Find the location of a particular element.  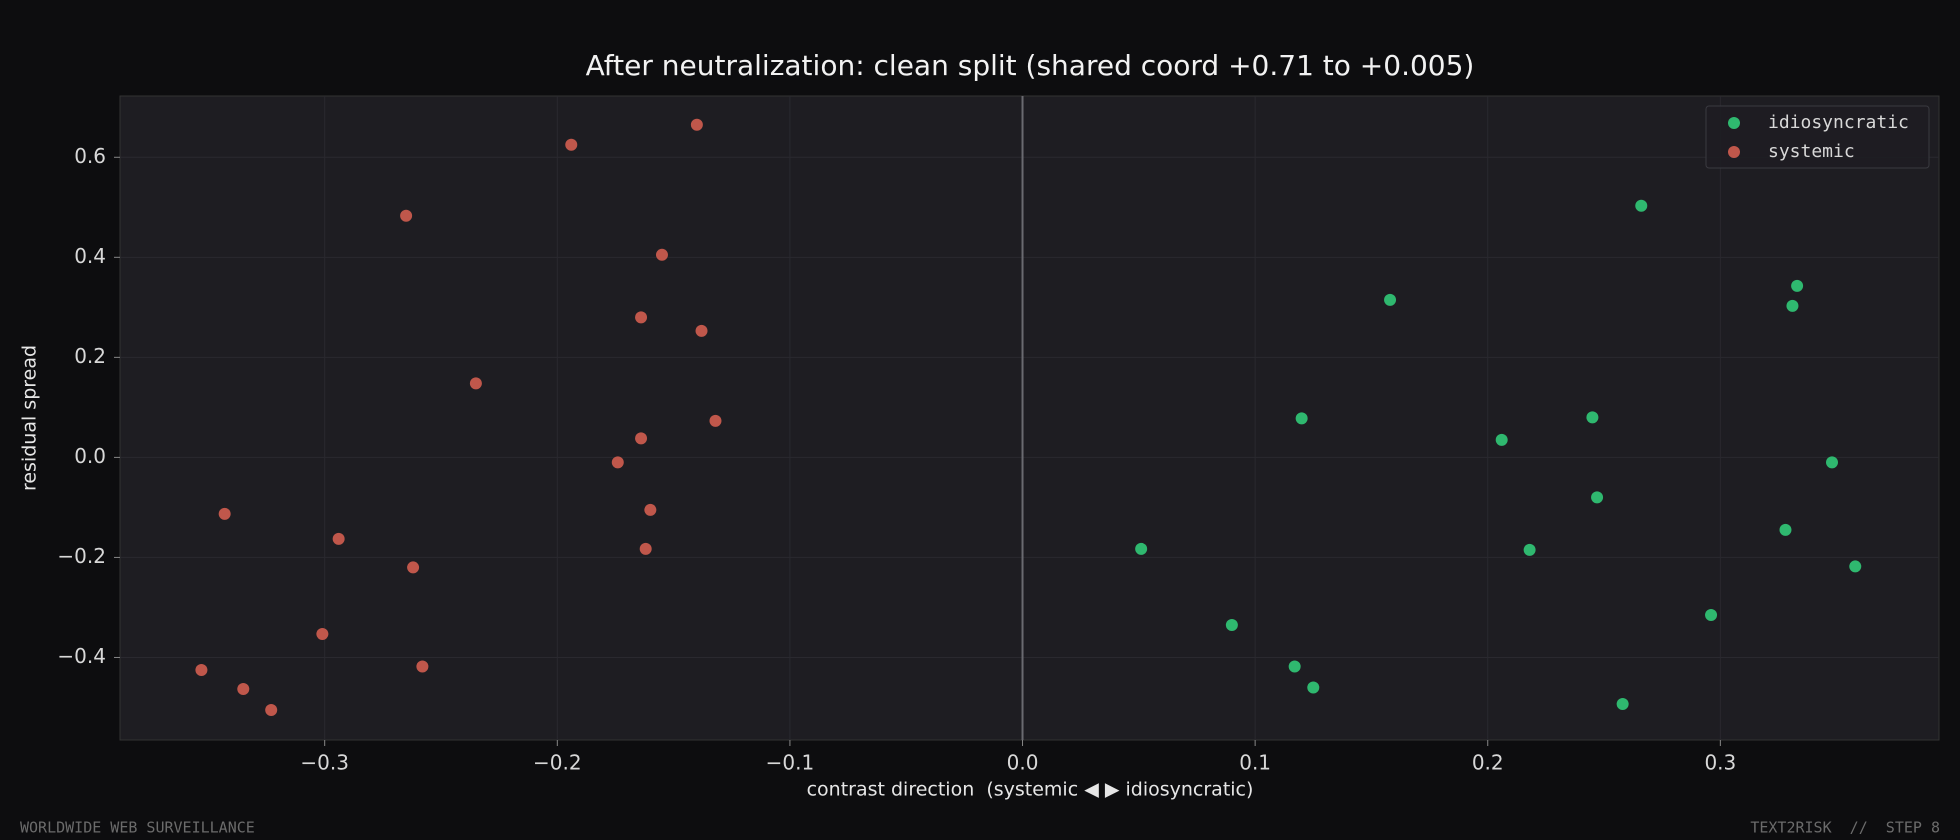

y-tick-label: −0.2 is located at coordinates (81, 556).